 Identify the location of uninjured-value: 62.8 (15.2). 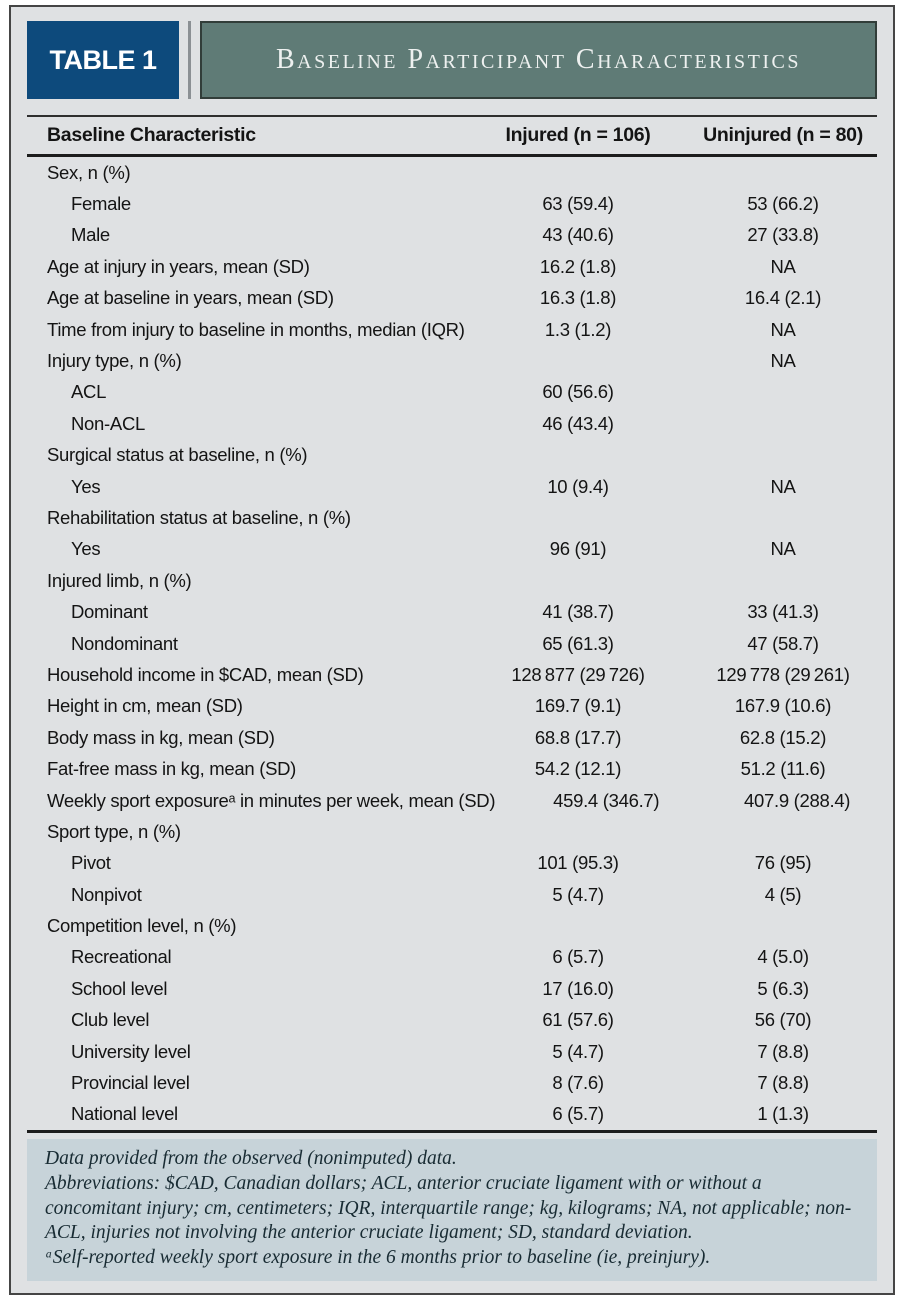
(783, 737).